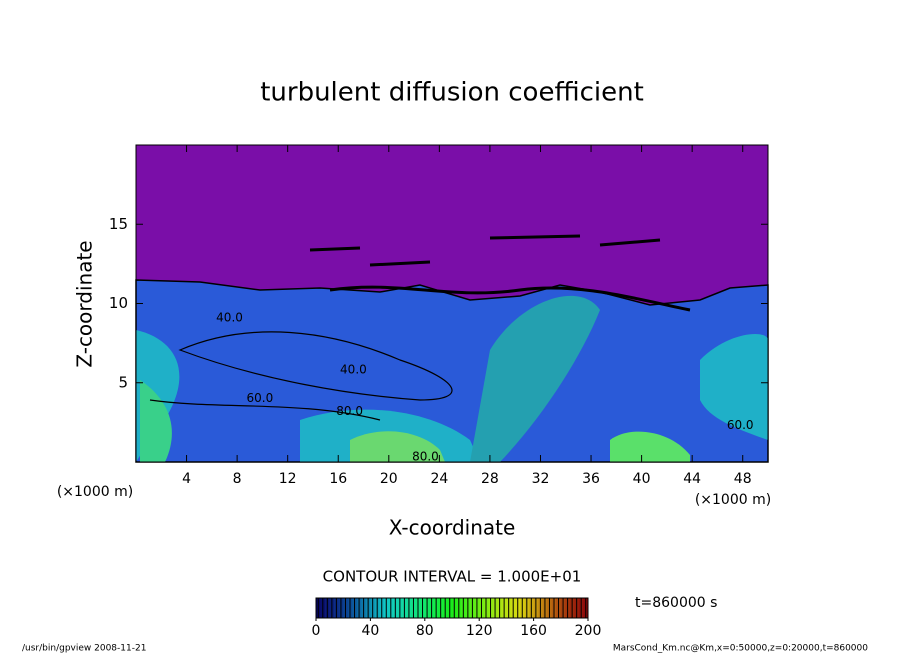 The width and height of the screenshot is (904, 654). Describe the element at coordinates (389, 479) in the screenshot. I see `x-tick-label: 20` at that location.